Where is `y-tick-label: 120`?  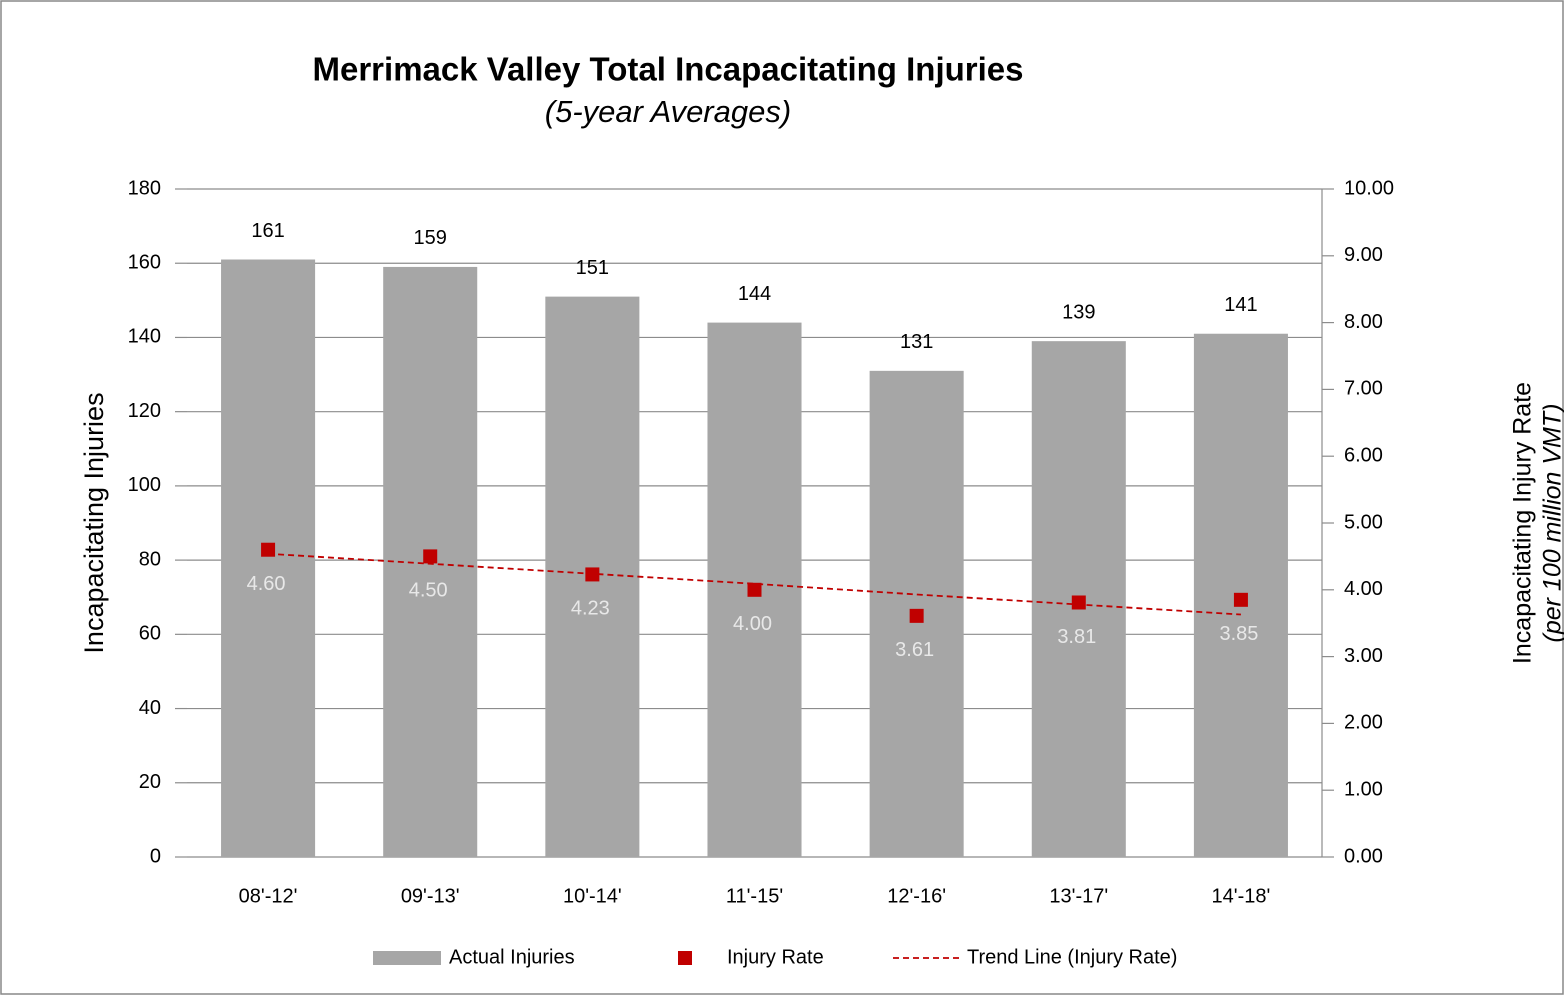 y-tick-label: 120 is located at coordinates (144, 411).